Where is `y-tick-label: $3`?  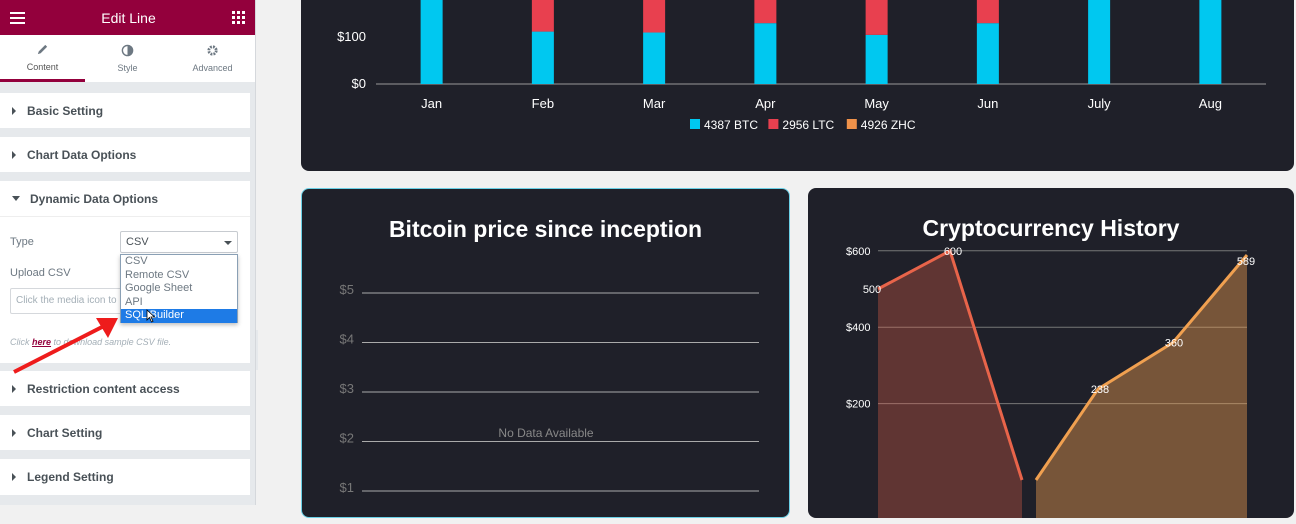
y-tick-label: $3 is located at coordinates (347, 388).